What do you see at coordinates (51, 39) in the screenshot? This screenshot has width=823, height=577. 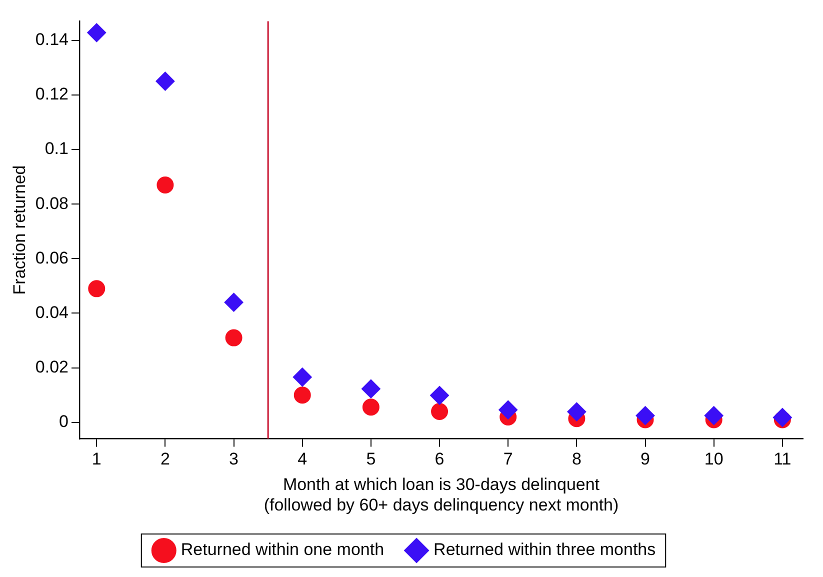 I see `y-tick-label: 0.14` at bounding box center [51, 39].